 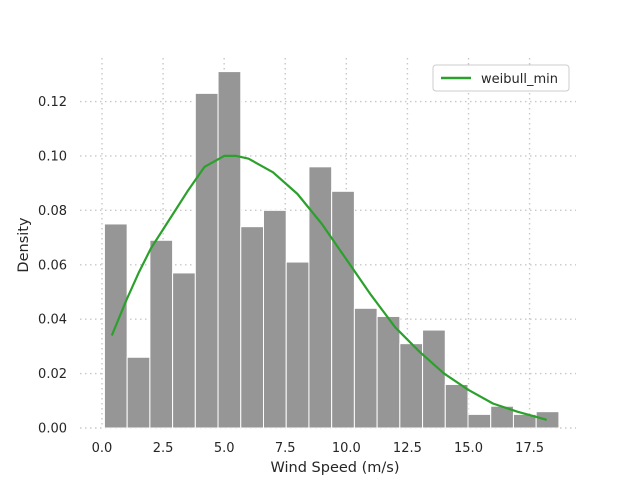 What do you see at coordinates (285, 448) in the screenshot?
I see `x-tick-label: 7.5` at bounding box center [285, 448].